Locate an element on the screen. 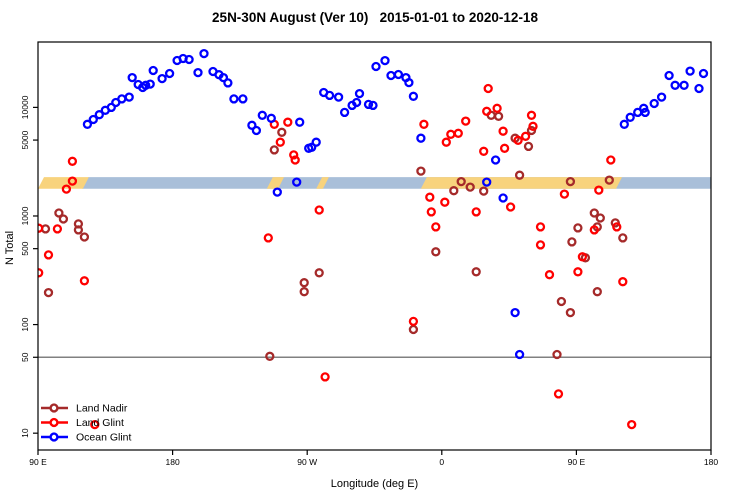 The height and width of the screenshot is (500, 750). legend-marker-ocean-glint-icon is located at coordinates (54, 437).